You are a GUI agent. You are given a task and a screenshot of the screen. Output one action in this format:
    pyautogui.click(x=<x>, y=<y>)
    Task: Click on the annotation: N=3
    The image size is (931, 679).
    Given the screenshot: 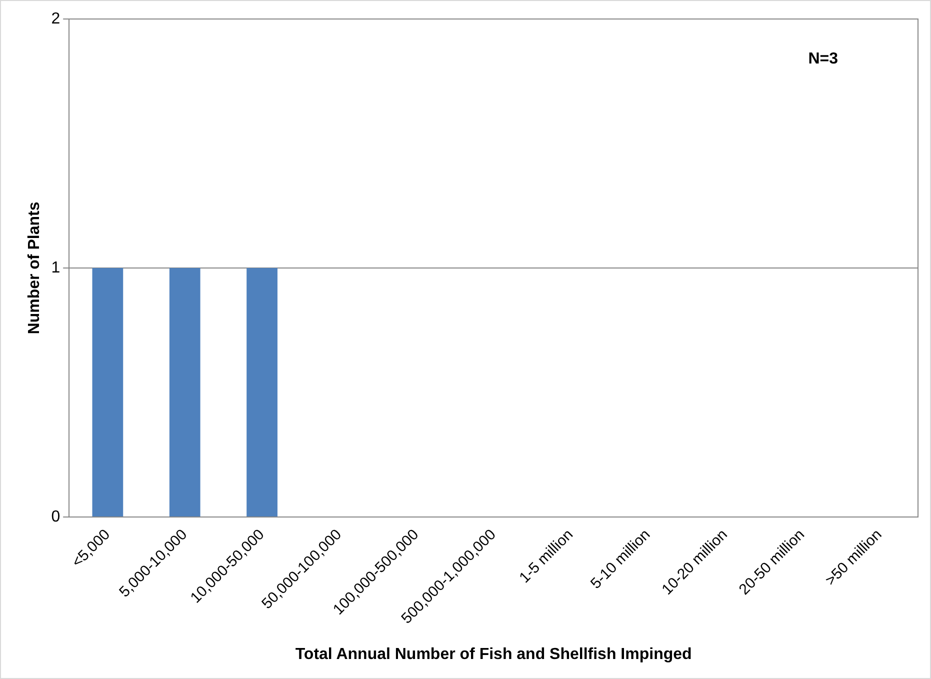 What is the action you would take?
    pyautogui.click(x=823, y=59)
    